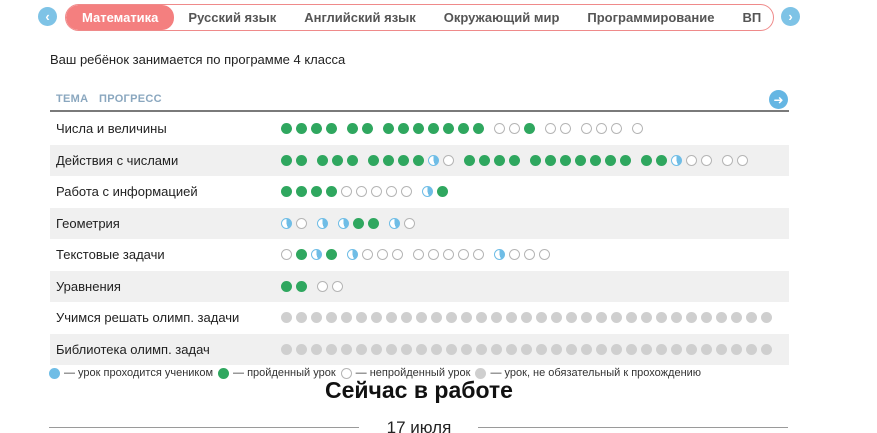  Describe the element at coordinates (120, 17) in the screenshot. I see `tab-0: Математика` at that location.